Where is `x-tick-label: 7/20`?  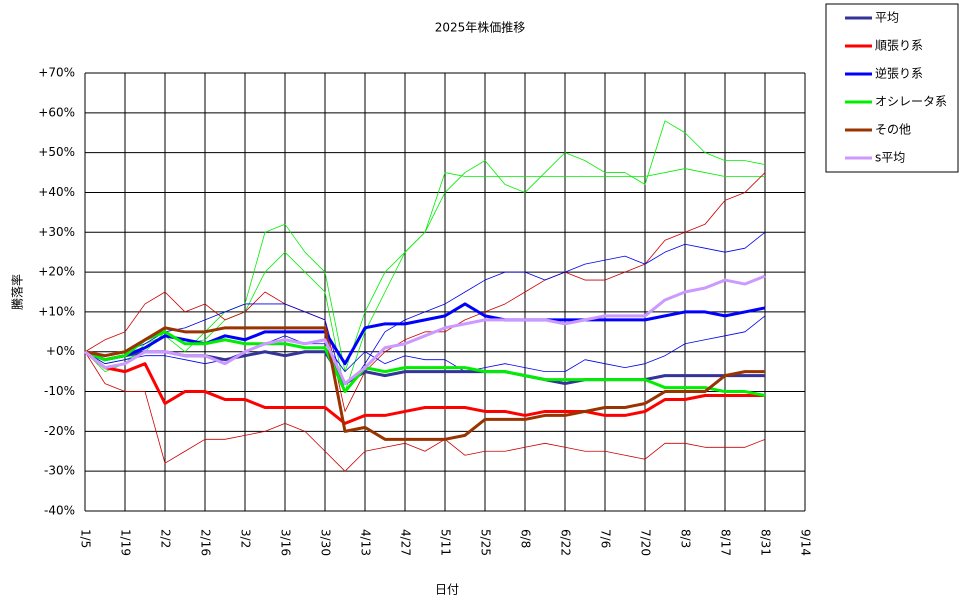 x-tick-label: 7/20 is located at coordinates (646, 542).